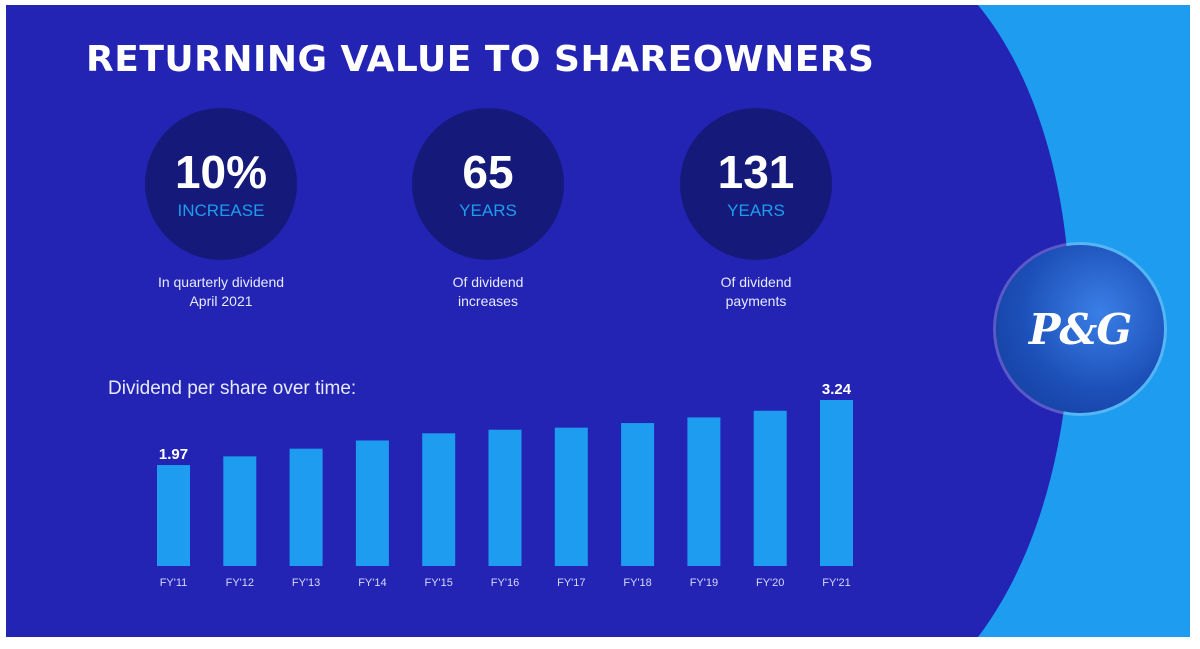 The width and height of the screenshot is (1200, 649). What do you see at coordinates (836, 583) in the screenshot?
I see `x-tick-label: FY'21` at bounding box center [836, 583].